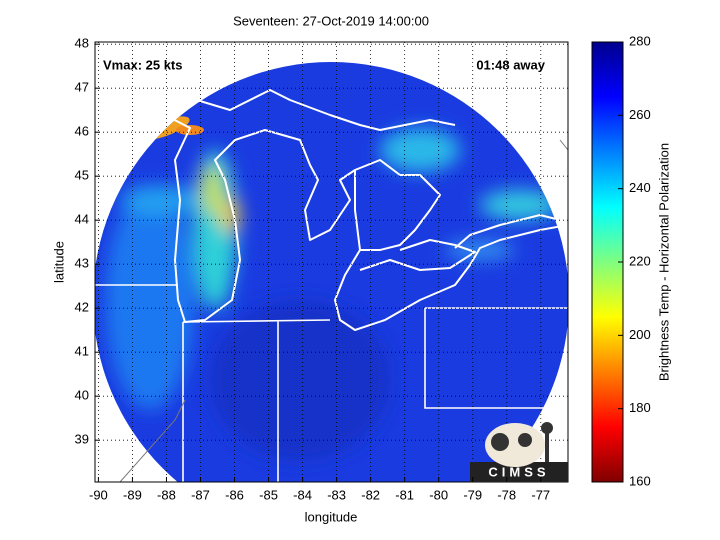 Image resolution: width=720 pixels, height=540 pixels. I want to click on y-tick-label: 46, so click(82, 131).